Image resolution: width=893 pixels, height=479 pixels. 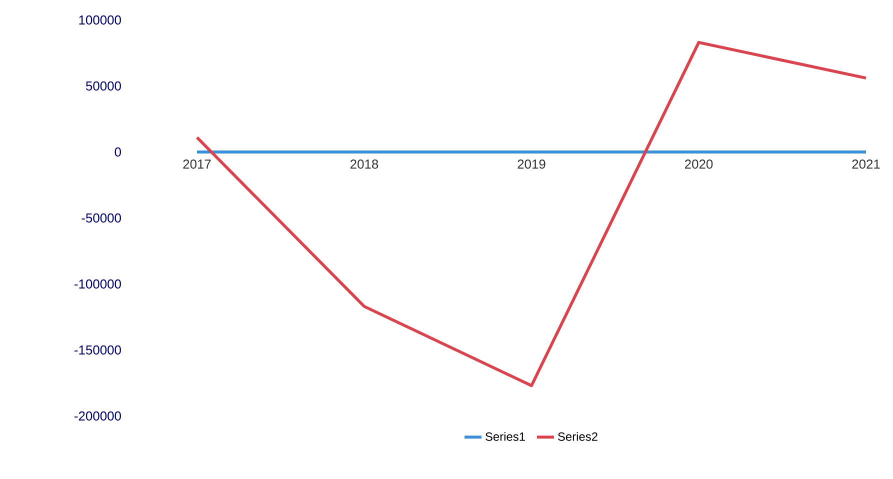 I want to click on y-tick-label: 0, so click(x=117, y=152).